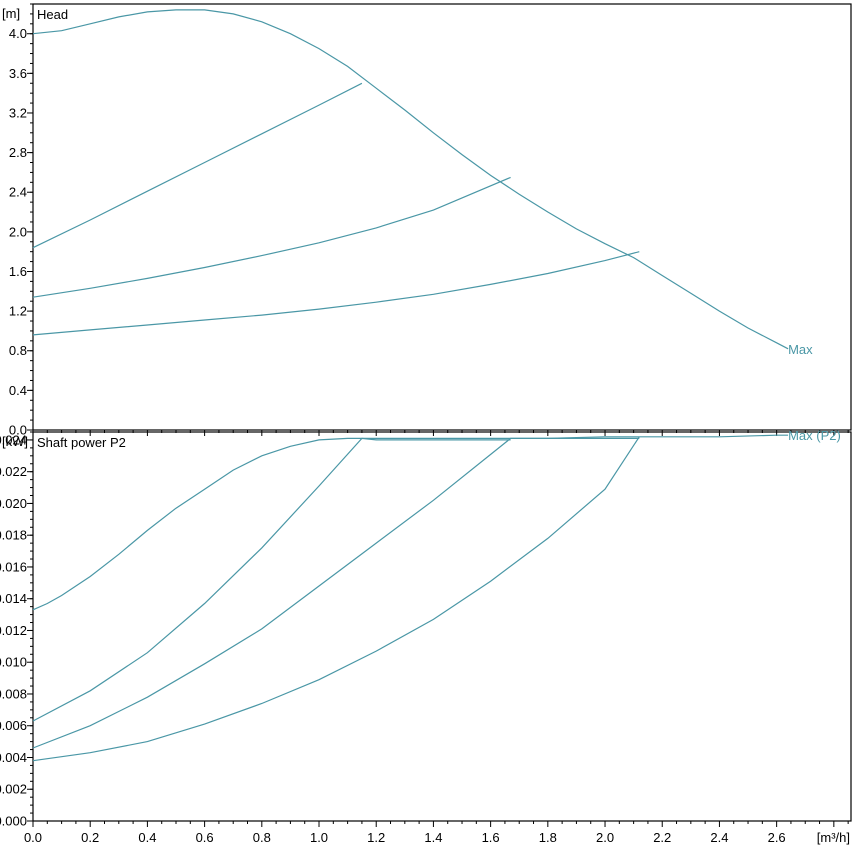 This screenshot has height=854, width=854. Describe the element at coordinates (13, 821) in the screenshot. I see `y-tick-label: 0.000` at that location.